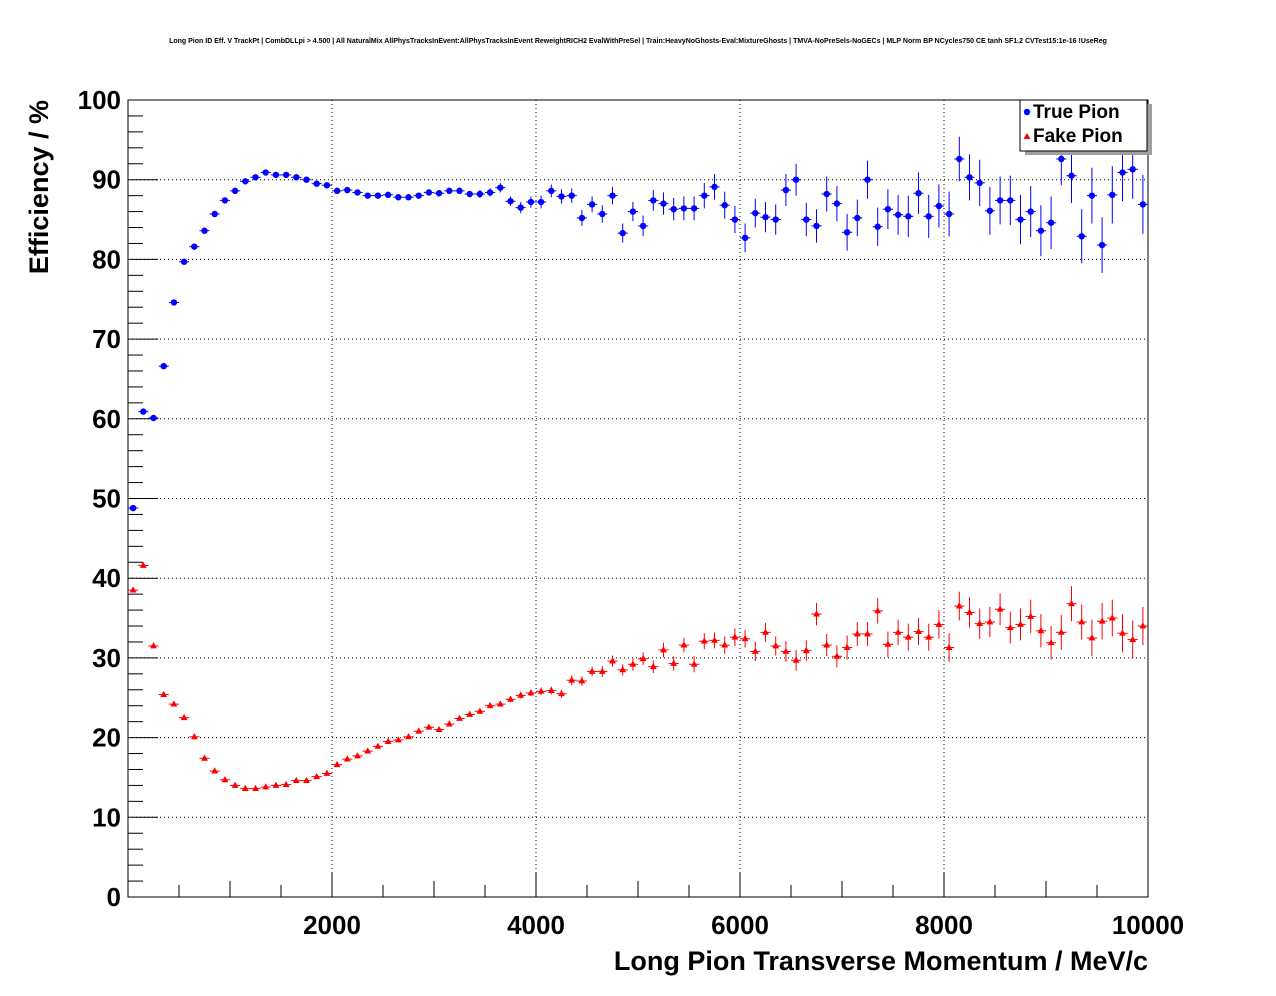 This screenshot has width=1276, height=996. What do you see at coordinates (106, 259) in the screenshot?
I see `y-tick-label: 80` at bounding box center [106, 259].